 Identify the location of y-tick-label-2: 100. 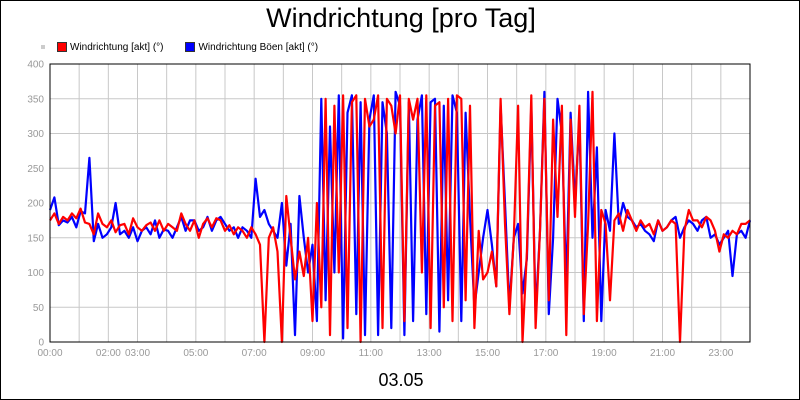
(35, 273).